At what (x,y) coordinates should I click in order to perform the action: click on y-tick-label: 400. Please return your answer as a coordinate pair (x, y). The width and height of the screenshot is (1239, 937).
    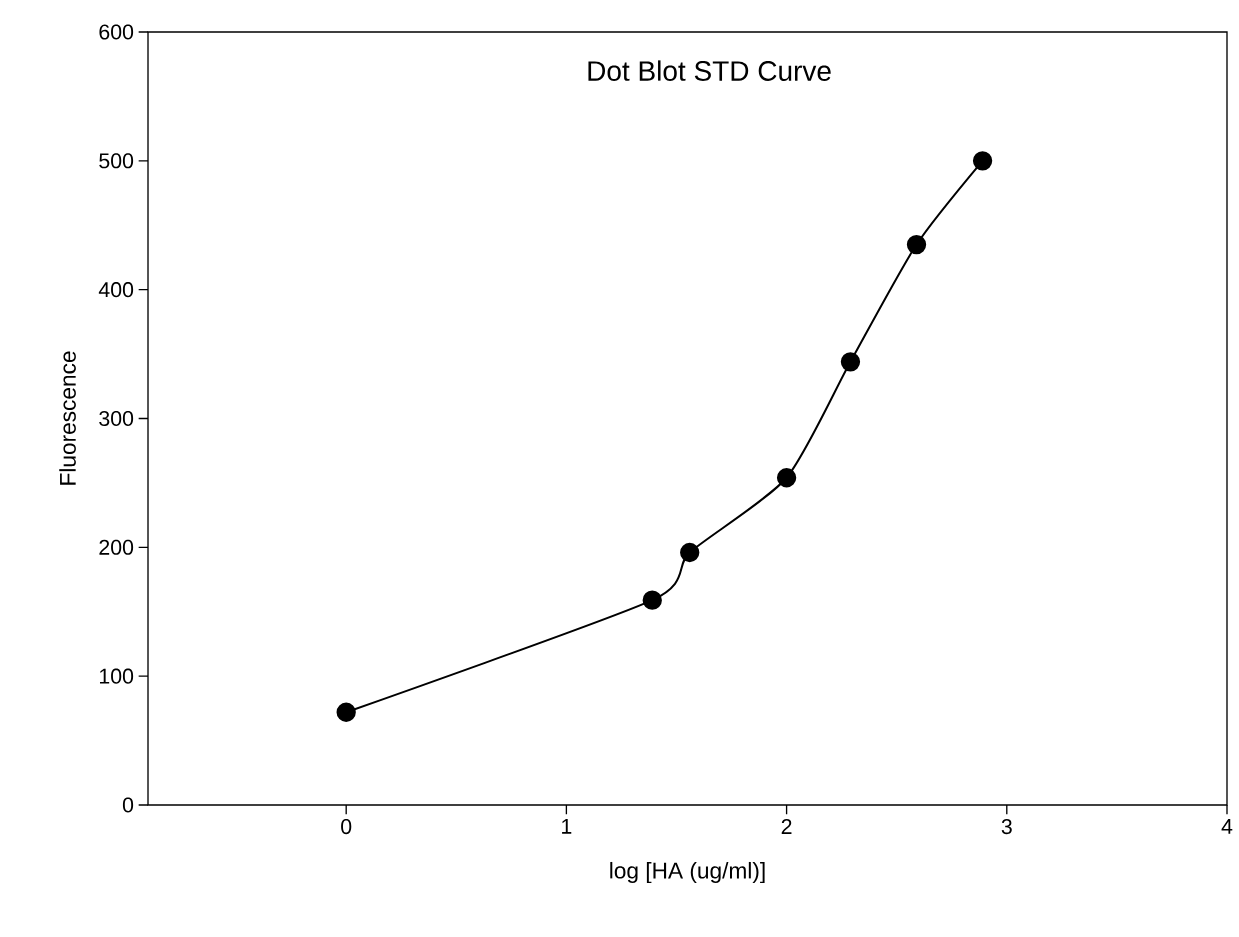
    Looking at the image, I should click on (116, 290).